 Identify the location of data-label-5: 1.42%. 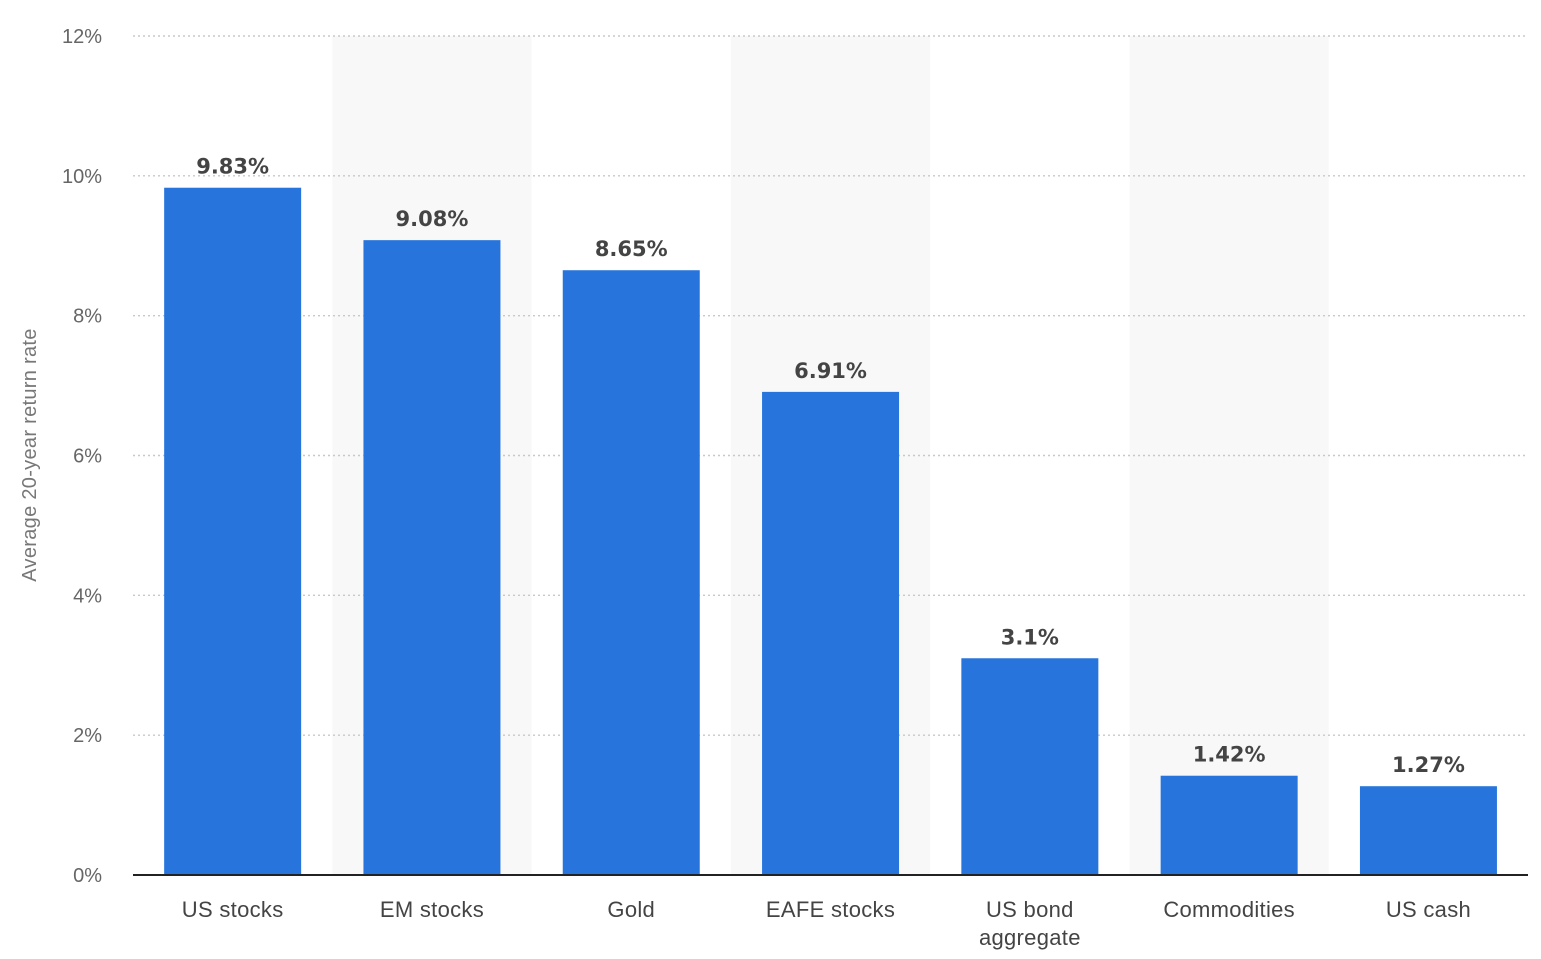
(1229, 755).